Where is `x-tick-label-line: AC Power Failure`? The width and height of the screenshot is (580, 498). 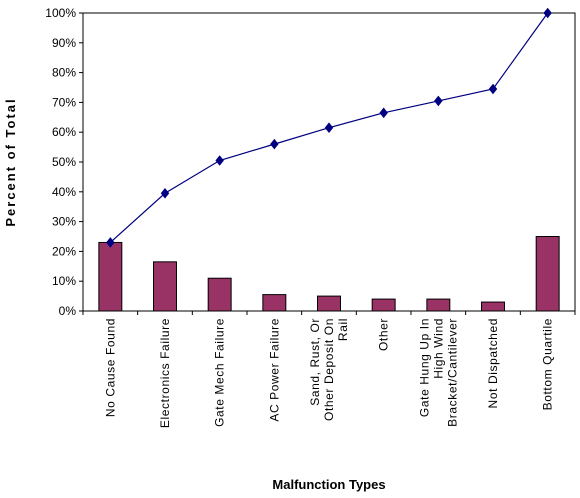 x-tick-label-line: AC Power Failure is located at coordinates (274, 370).